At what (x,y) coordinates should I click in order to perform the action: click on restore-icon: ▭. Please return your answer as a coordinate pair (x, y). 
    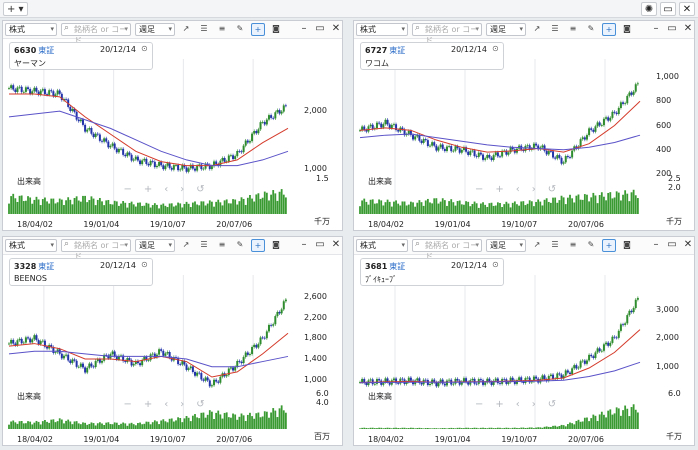
    Looking at the image, I should click on (668, 9).